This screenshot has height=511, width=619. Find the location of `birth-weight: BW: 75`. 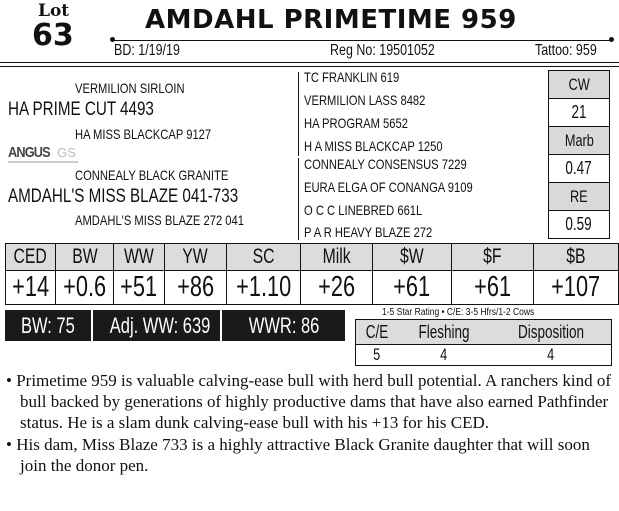

birth-weight: BW: 75 is located at coordinates (49, 325).